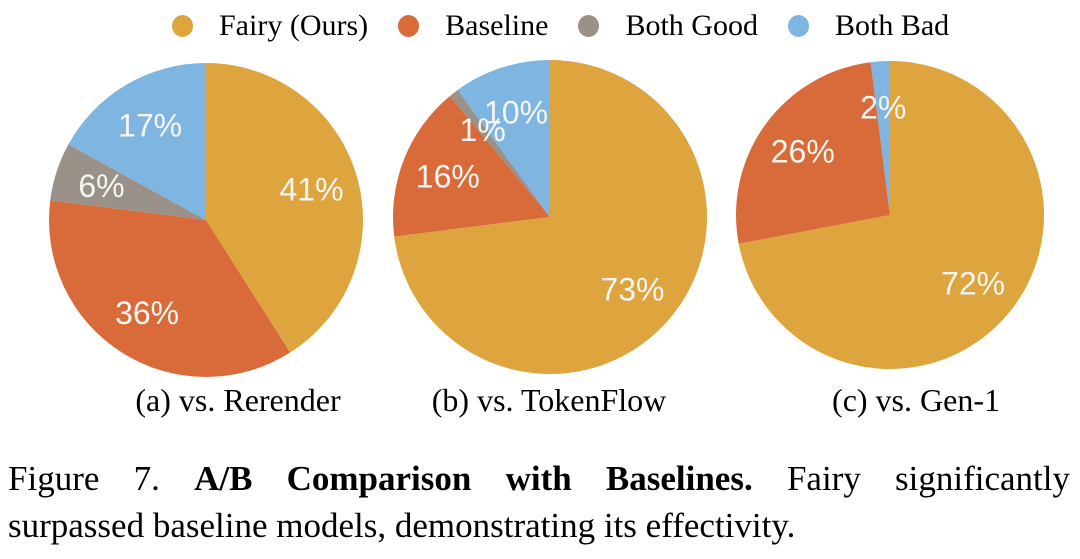 The image size is (1080, 559). I want to click on pie-pct-label-fairy: 41%, so click(312, 189).